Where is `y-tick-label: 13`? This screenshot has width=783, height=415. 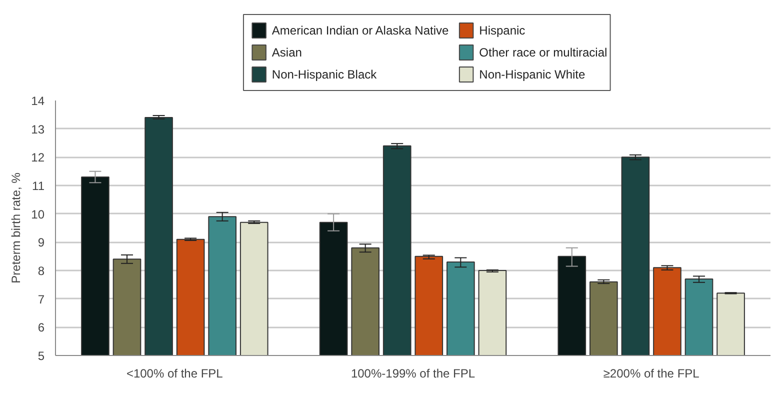 y-tick-label: 13 is located at coordinates (38, 129).